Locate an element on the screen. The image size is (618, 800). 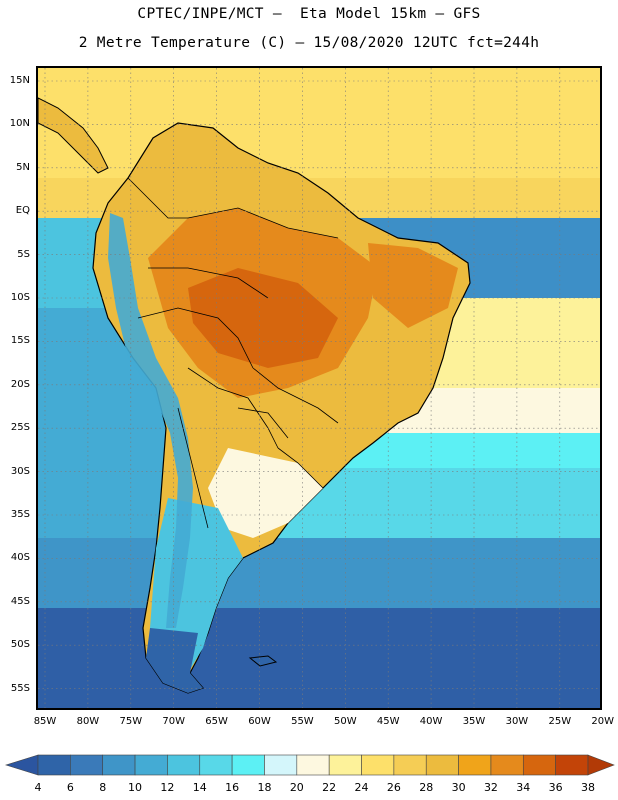
colorbar-label: 28 is located at coordinates (426, 787).